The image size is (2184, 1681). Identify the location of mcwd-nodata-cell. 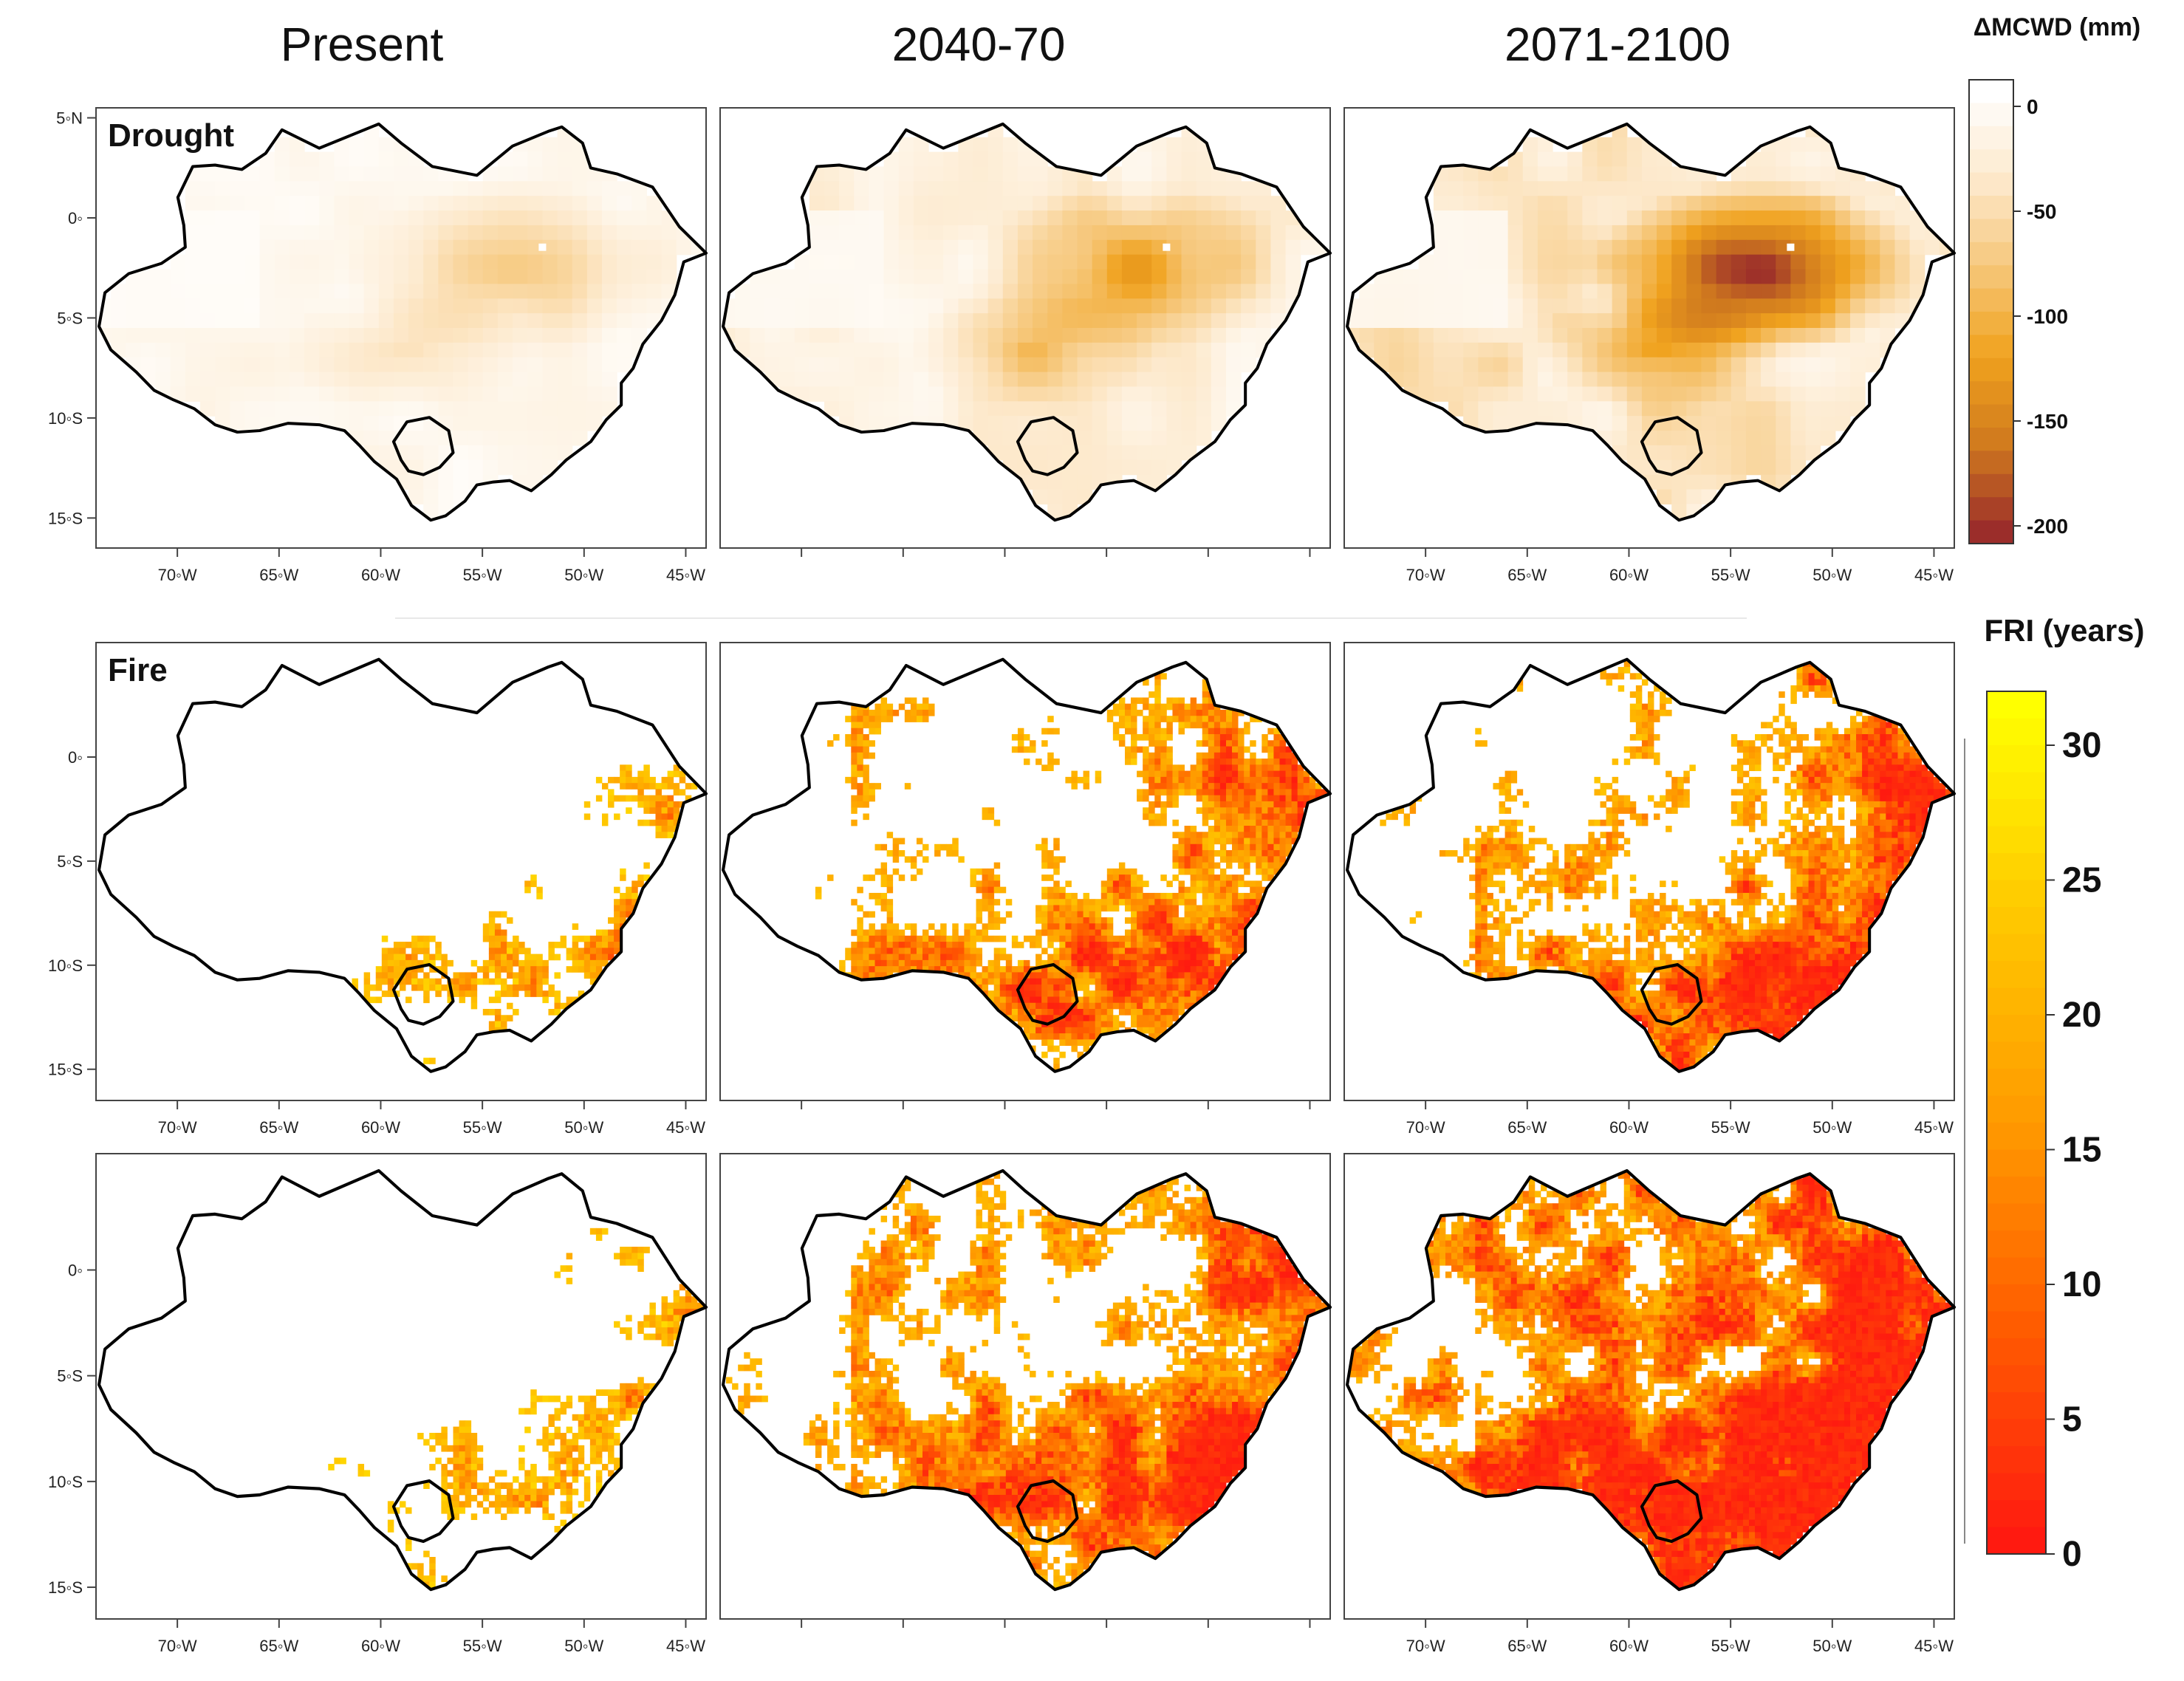
(542, 247).